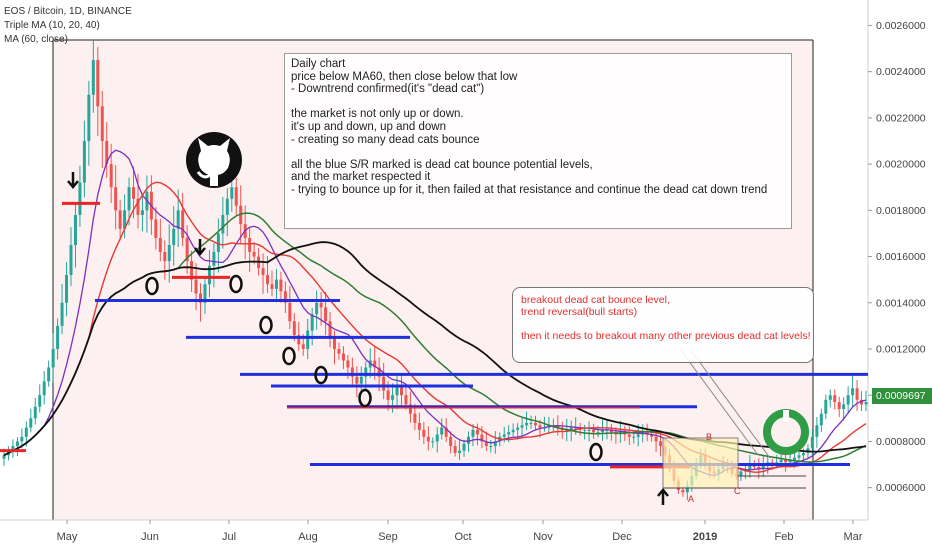 The width and height of the screenshot is (932, 550). Describe the element at coordinates (901, 303) in the screenshot. I see `y-tick-label-4: 0.0014000` at that location.